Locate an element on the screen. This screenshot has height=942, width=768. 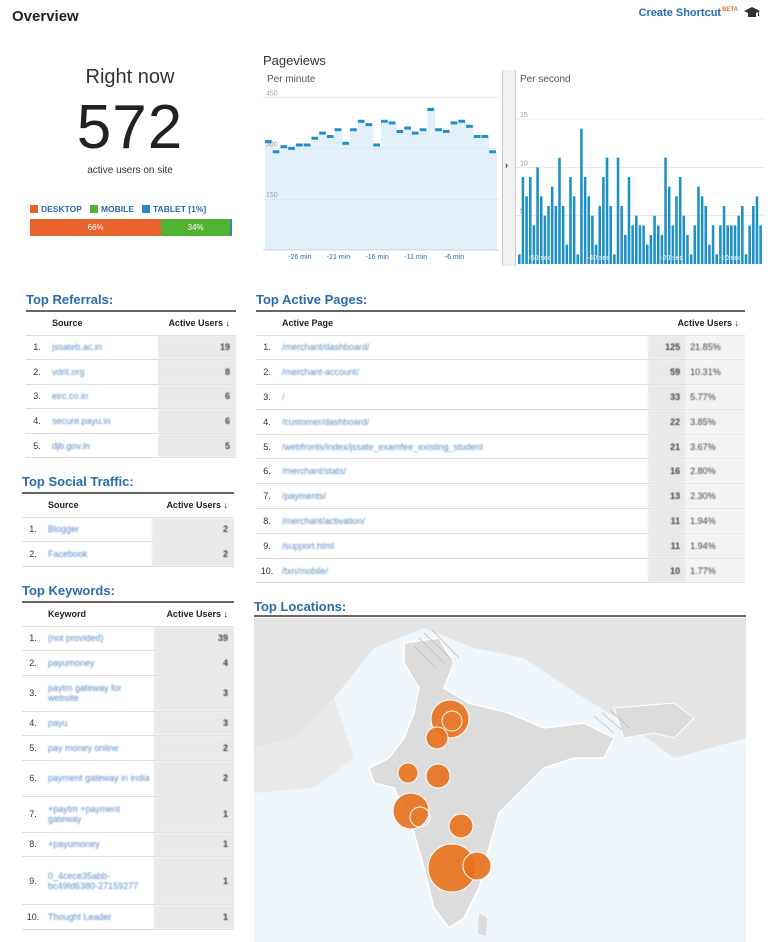
row-link: /support.html is located at coordinates (463, 546).